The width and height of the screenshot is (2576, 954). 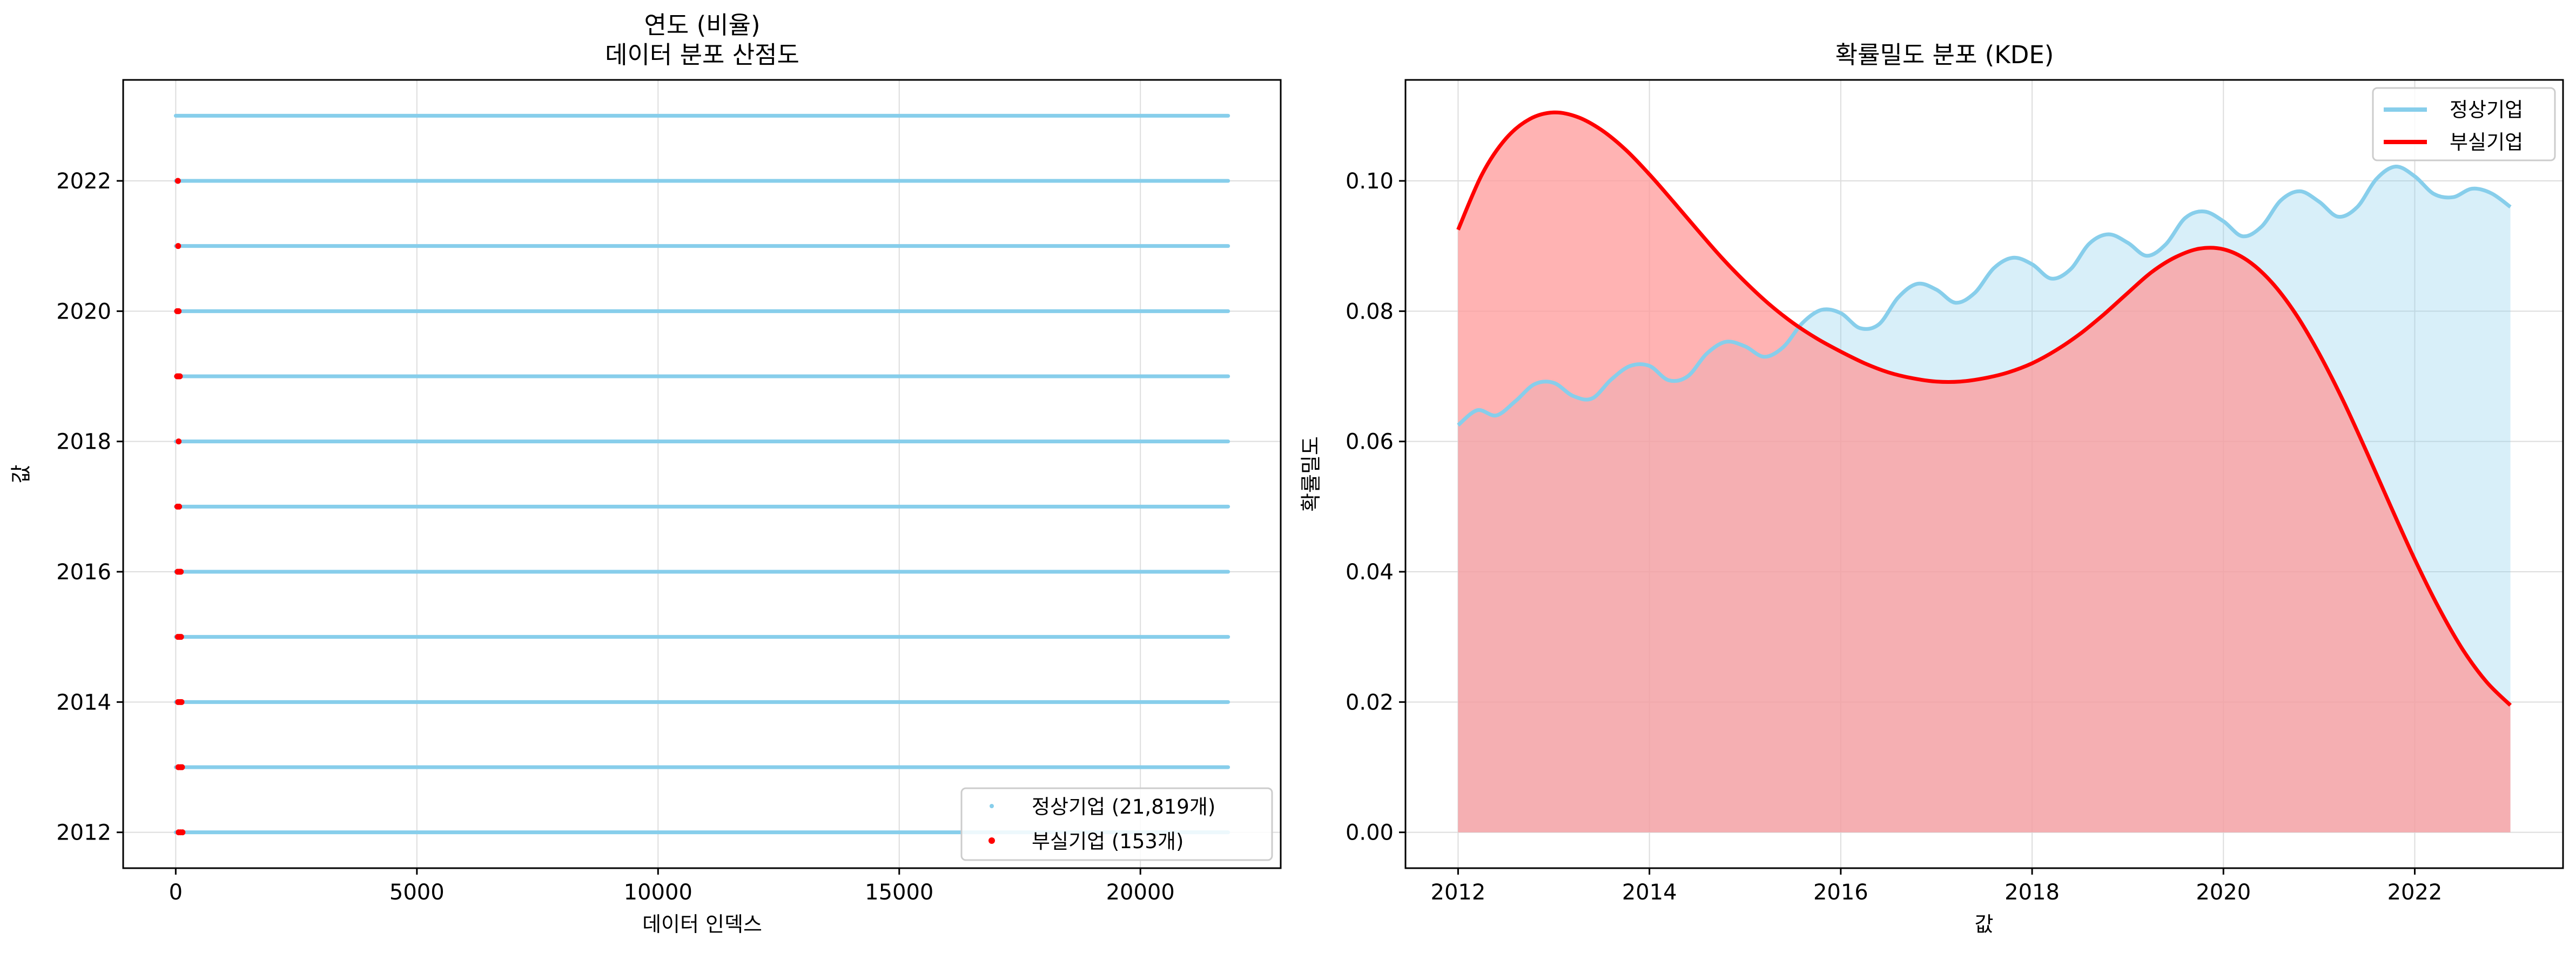 What do you see at coordinates (1984, 924) in the screenshot?
I see `kde-x-axis-label: 값` at bounding box center [1984, 924].